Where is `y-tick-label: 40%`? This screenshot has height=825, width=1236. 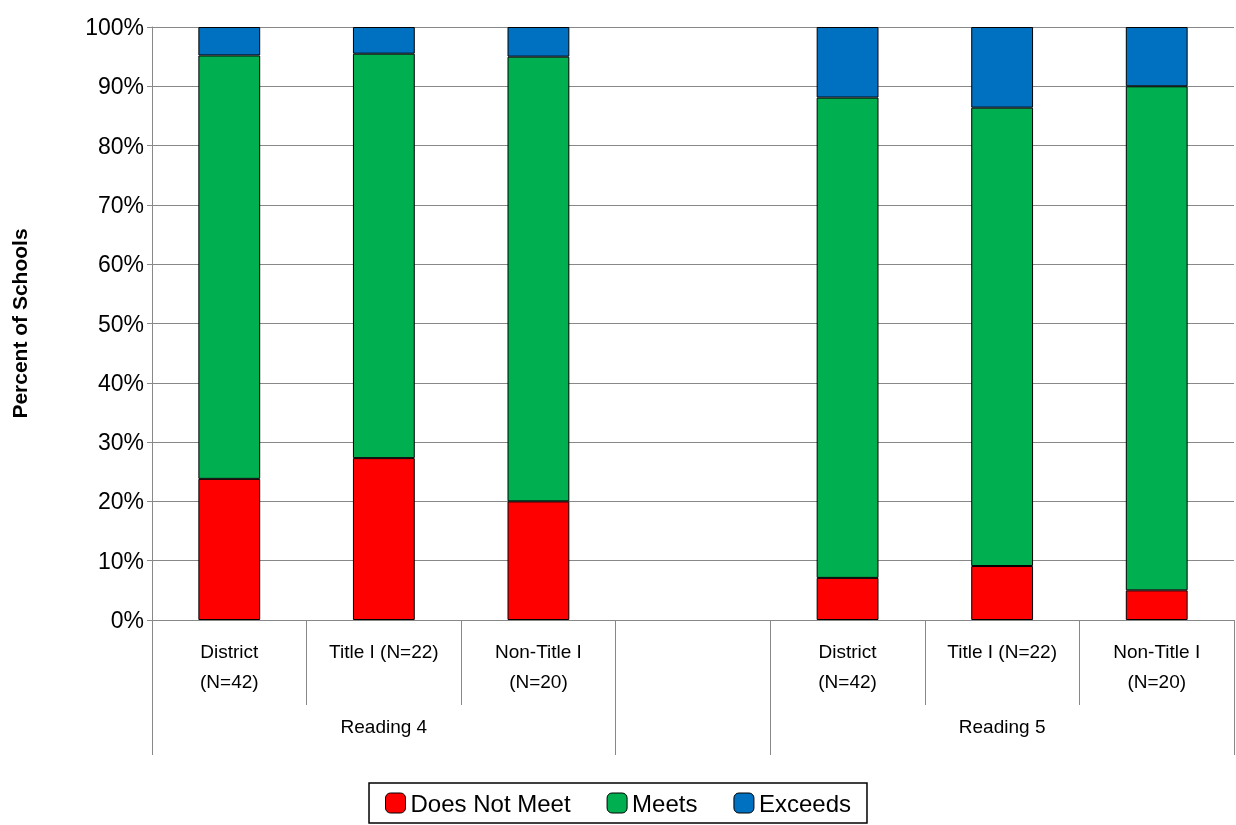
y-tick-label: 40% is located at coordinates (120, 382).